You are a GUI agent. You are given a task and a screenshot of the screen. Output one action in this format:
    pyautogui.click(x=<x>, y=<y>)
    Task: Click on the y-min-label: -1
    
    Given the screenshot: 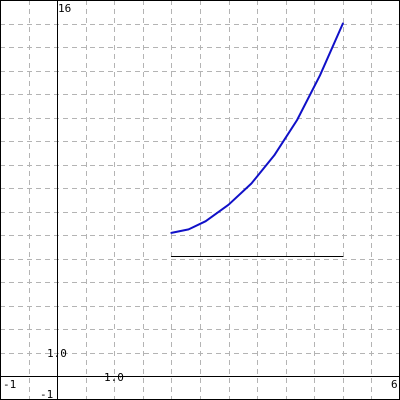 What is the action you would take?
    pyautogui.click(x=46, y=394)
    